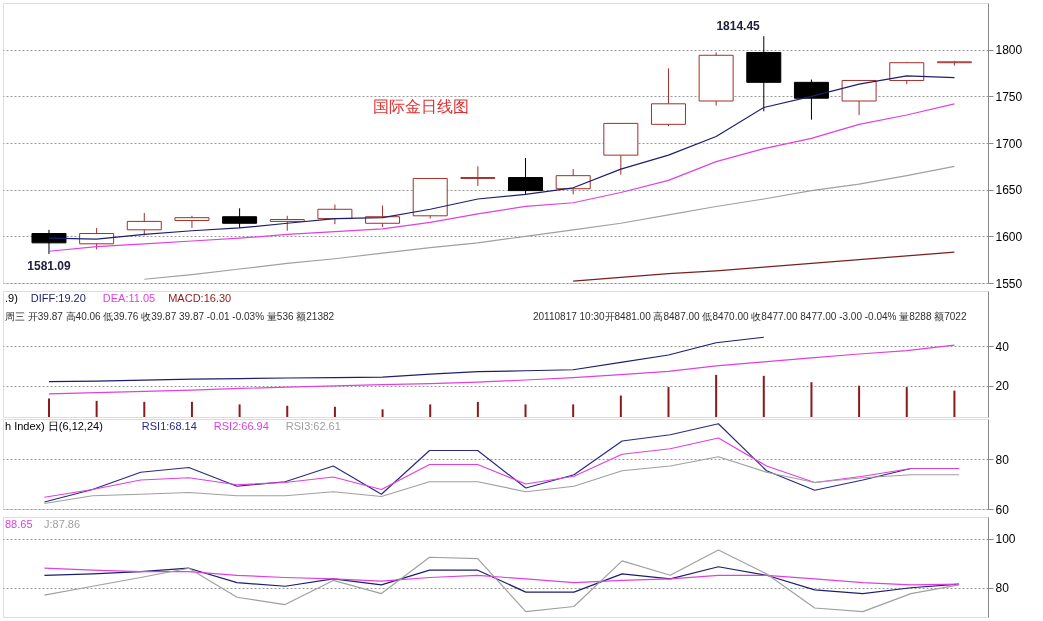 This screenshot has width=1043, height=621. What do you see at coordinates (58, 298) in the screenshot?
I see `text: DIFF:19.20` at bounding box center [58, 298].